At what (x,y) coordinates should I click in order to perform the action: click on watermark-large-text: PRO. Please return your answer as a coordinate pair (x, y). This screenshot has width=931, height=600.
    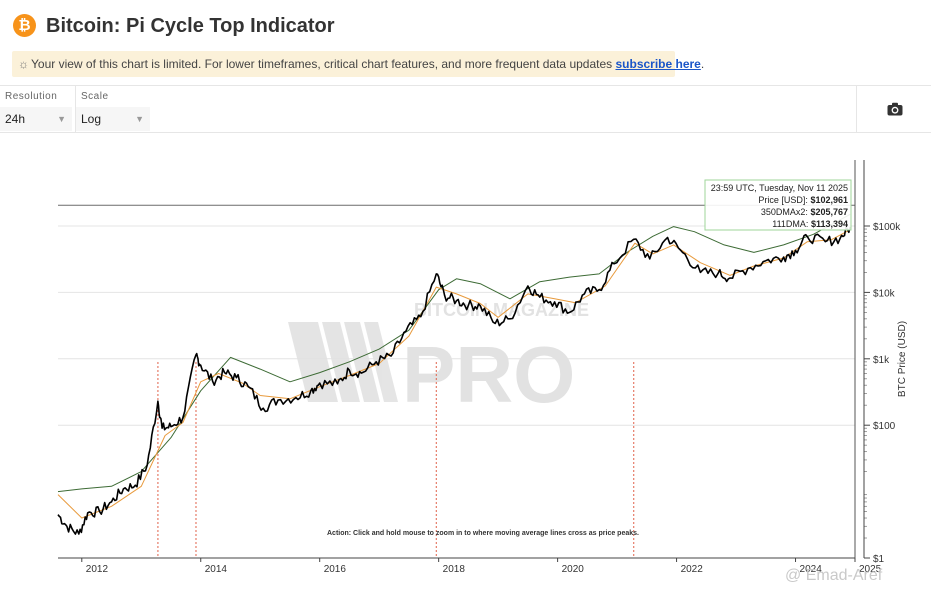
    Looking at the image, I should click on (488, 374).